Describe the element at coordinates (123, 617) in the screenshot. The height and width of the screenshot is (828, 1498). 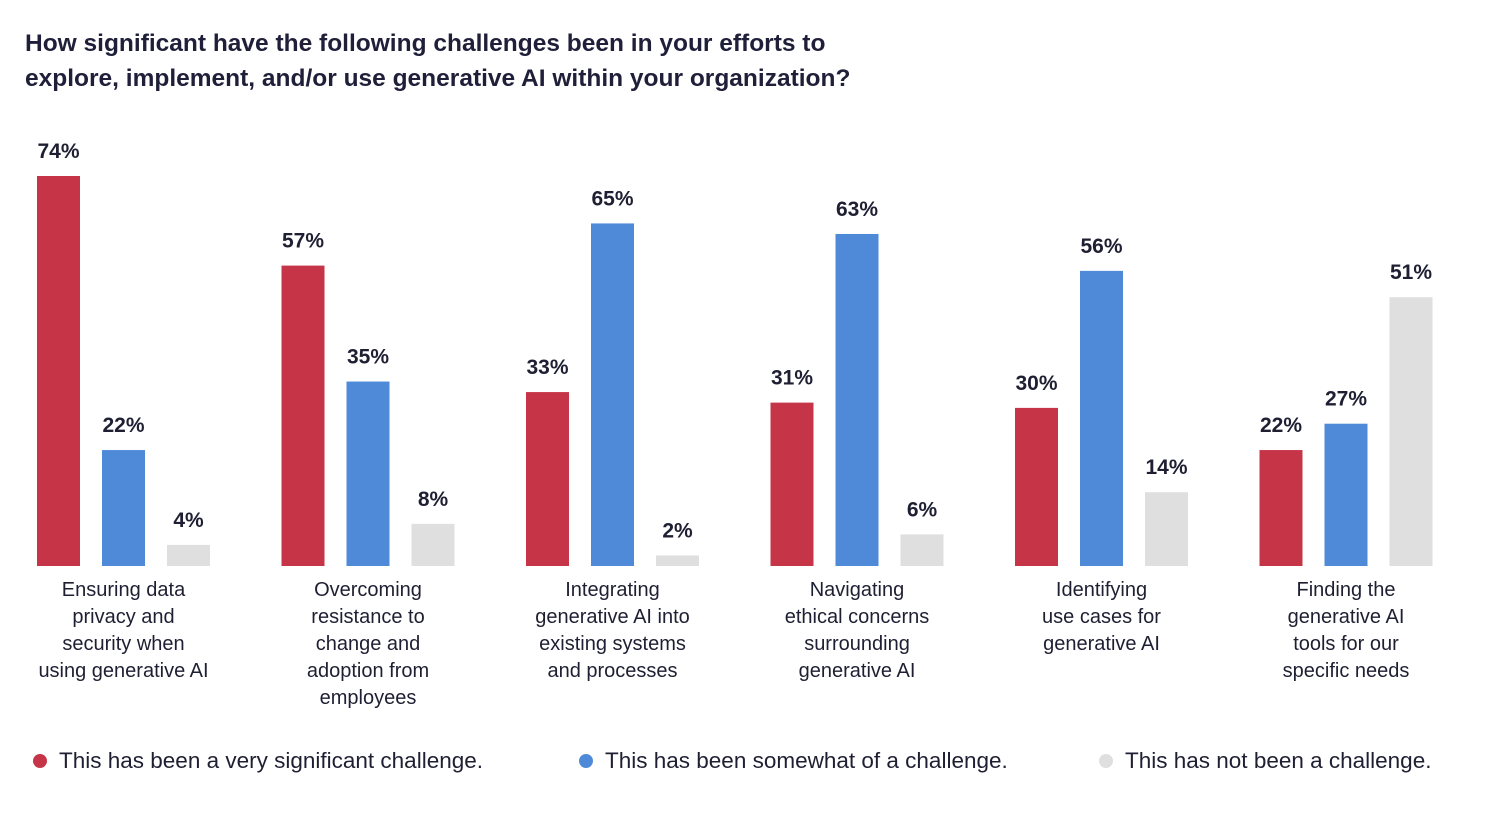
I see `category-label-line: privacy and` at that location.